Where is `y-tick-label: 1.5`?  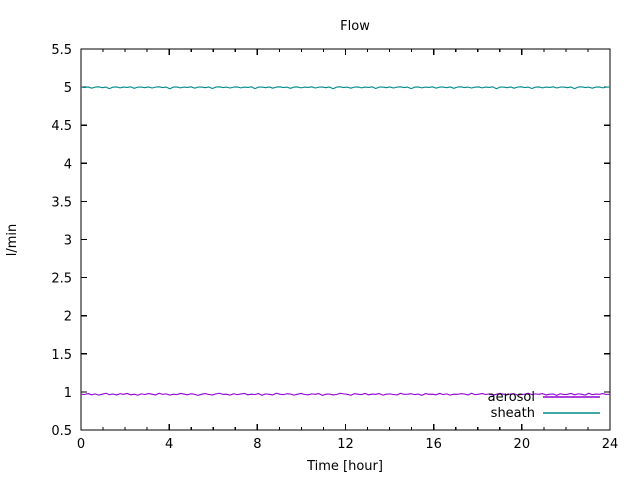 y-tick-label: 1.5 is located at coordinates (61, 355).